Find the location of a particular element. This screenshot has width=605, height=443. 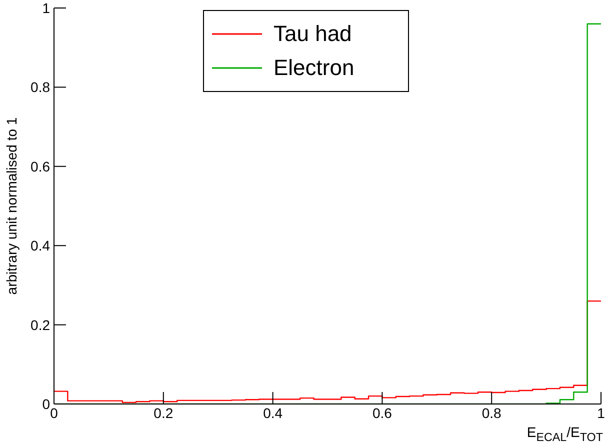

x-tick-label: 0.6 is located at coordinates (382, 412).